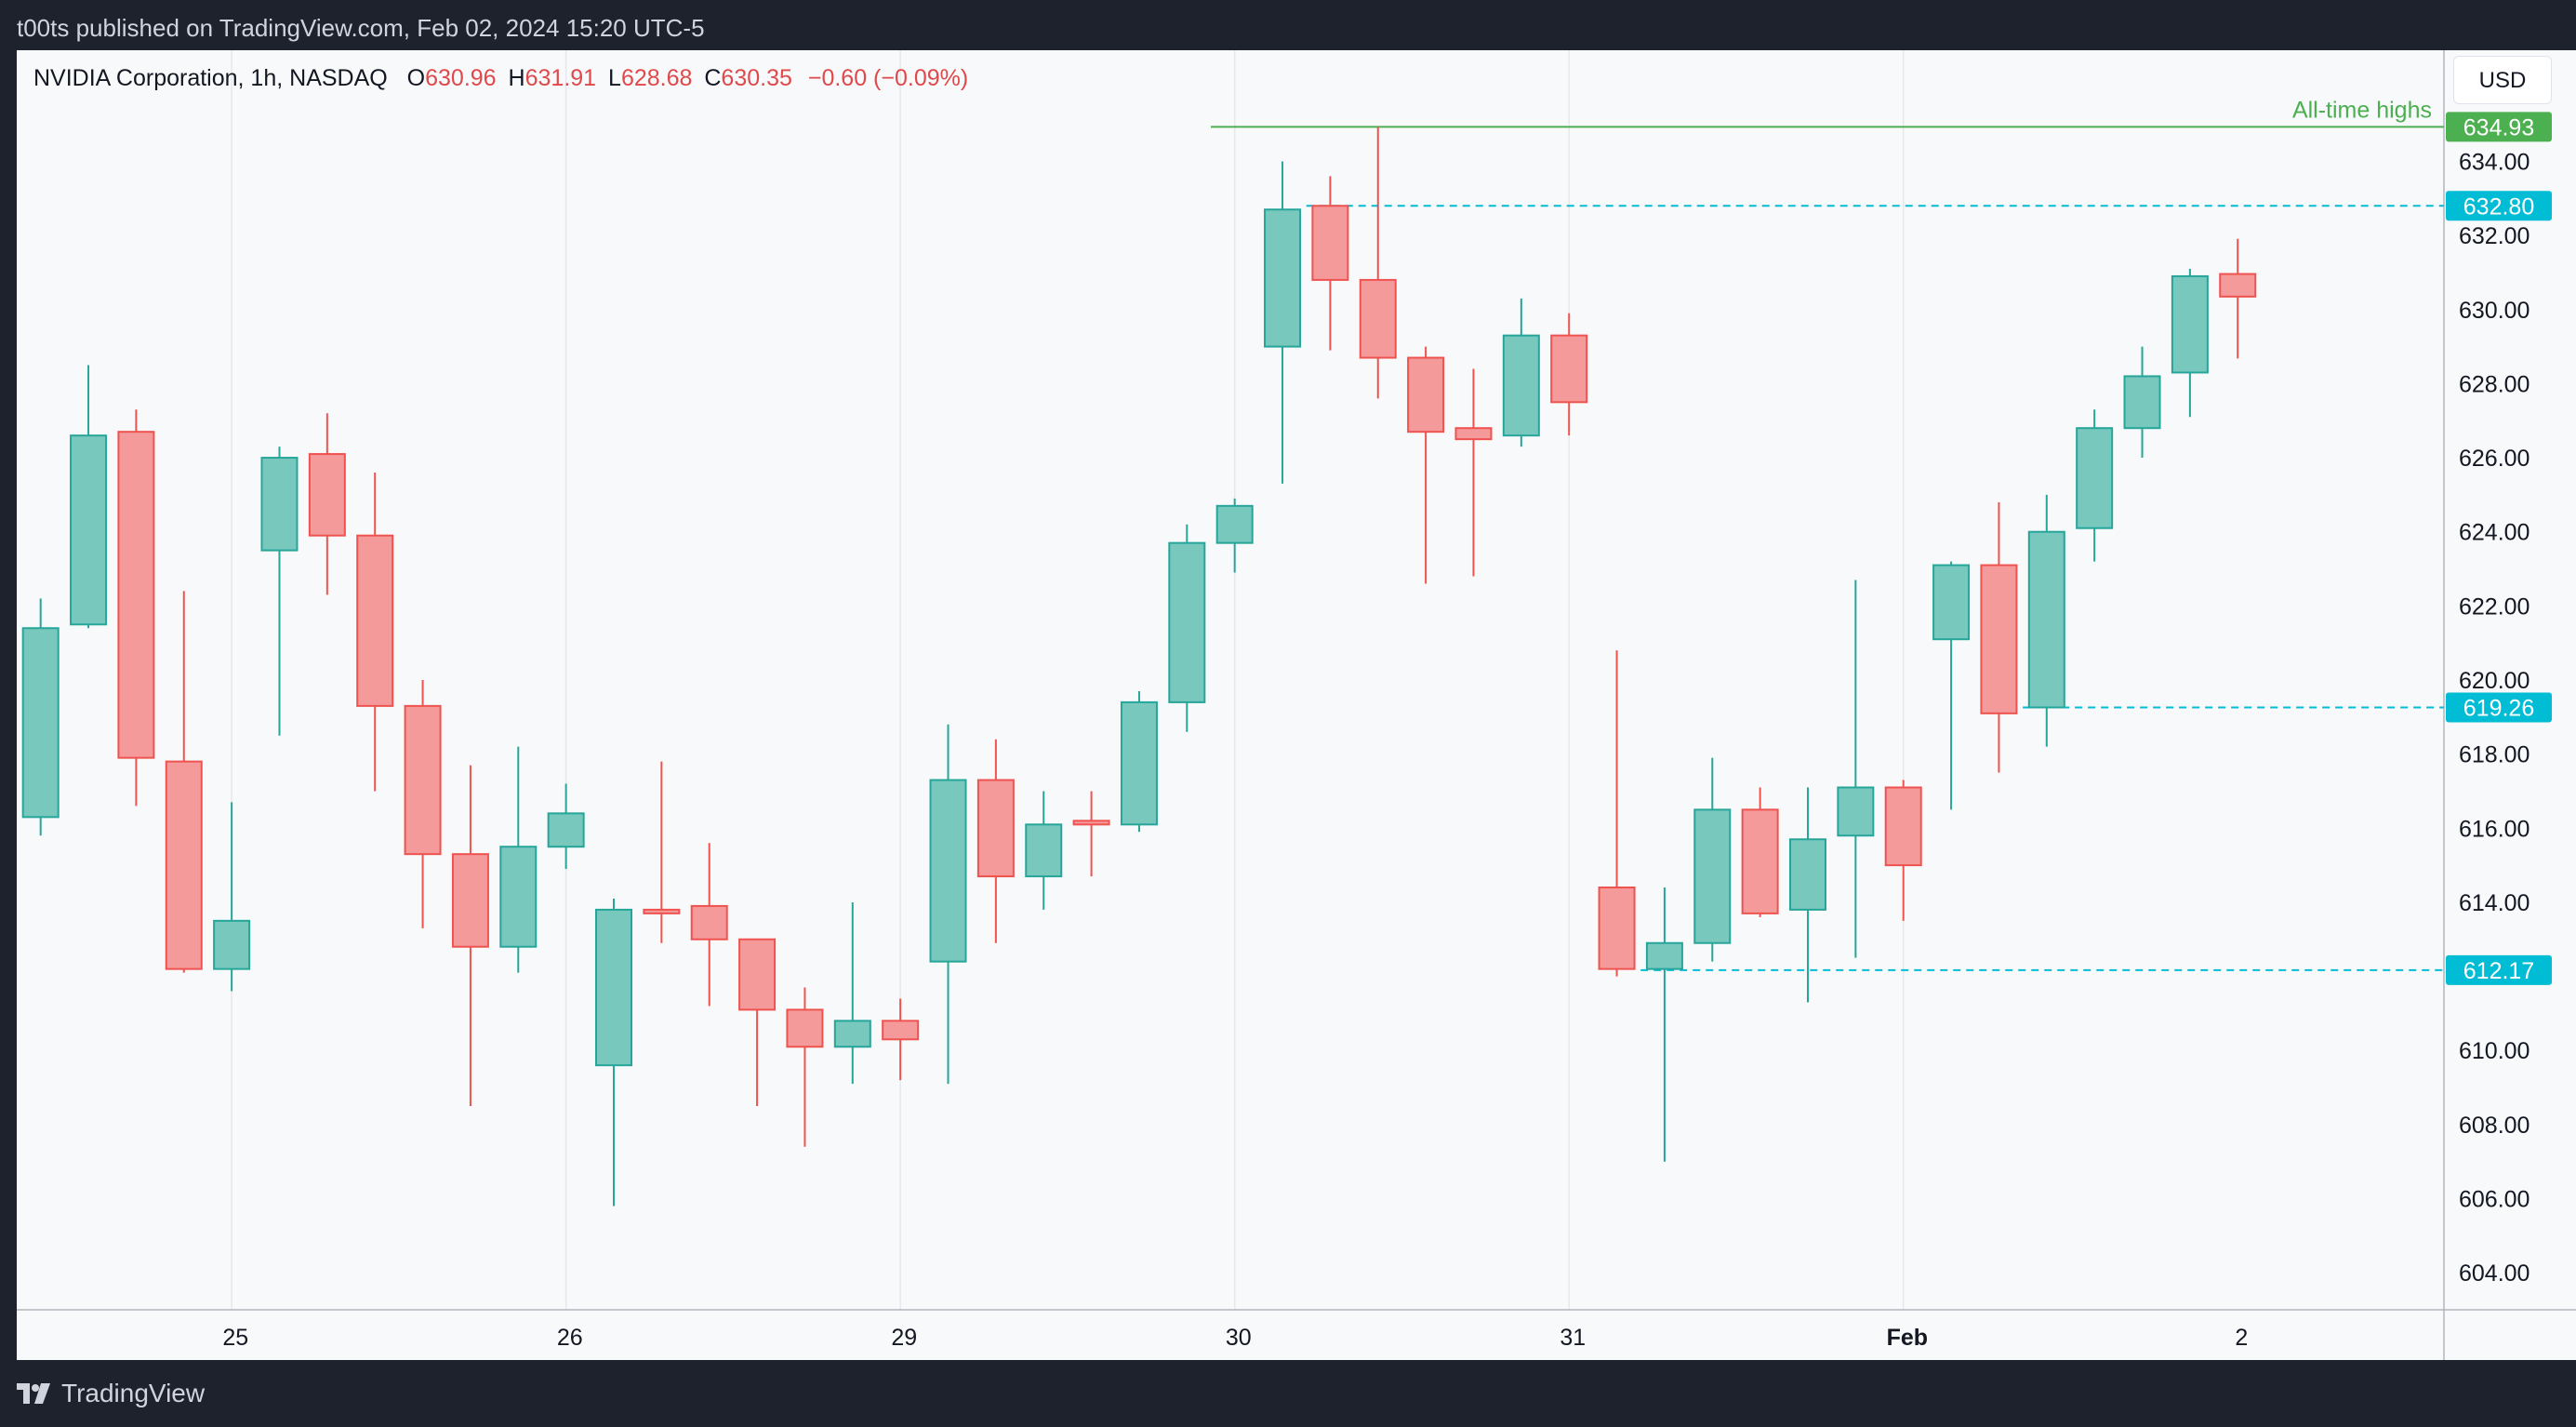 The width and height of the screenshot is (2576, 1427). Describe the element at coordinates (210, 78) in the screenshot. I see `symbol-name: NVIDIA Corporation, 1h, NASDAQ` at that location.